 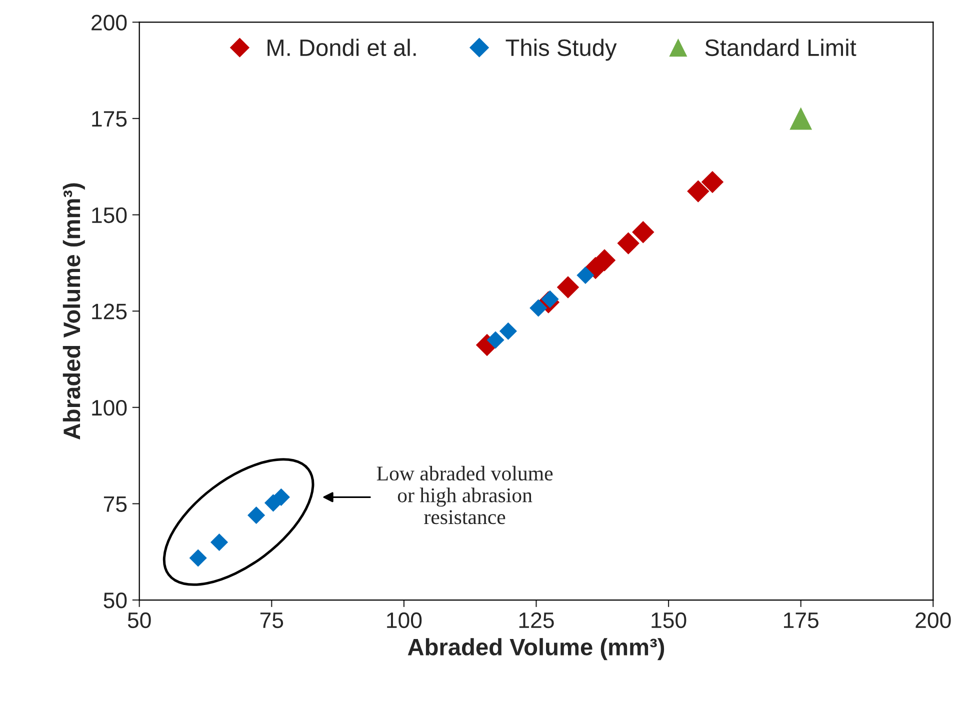 I want to click on annotation: Low abraded volume or high abrasion resistance, so click(x=464, y=495).